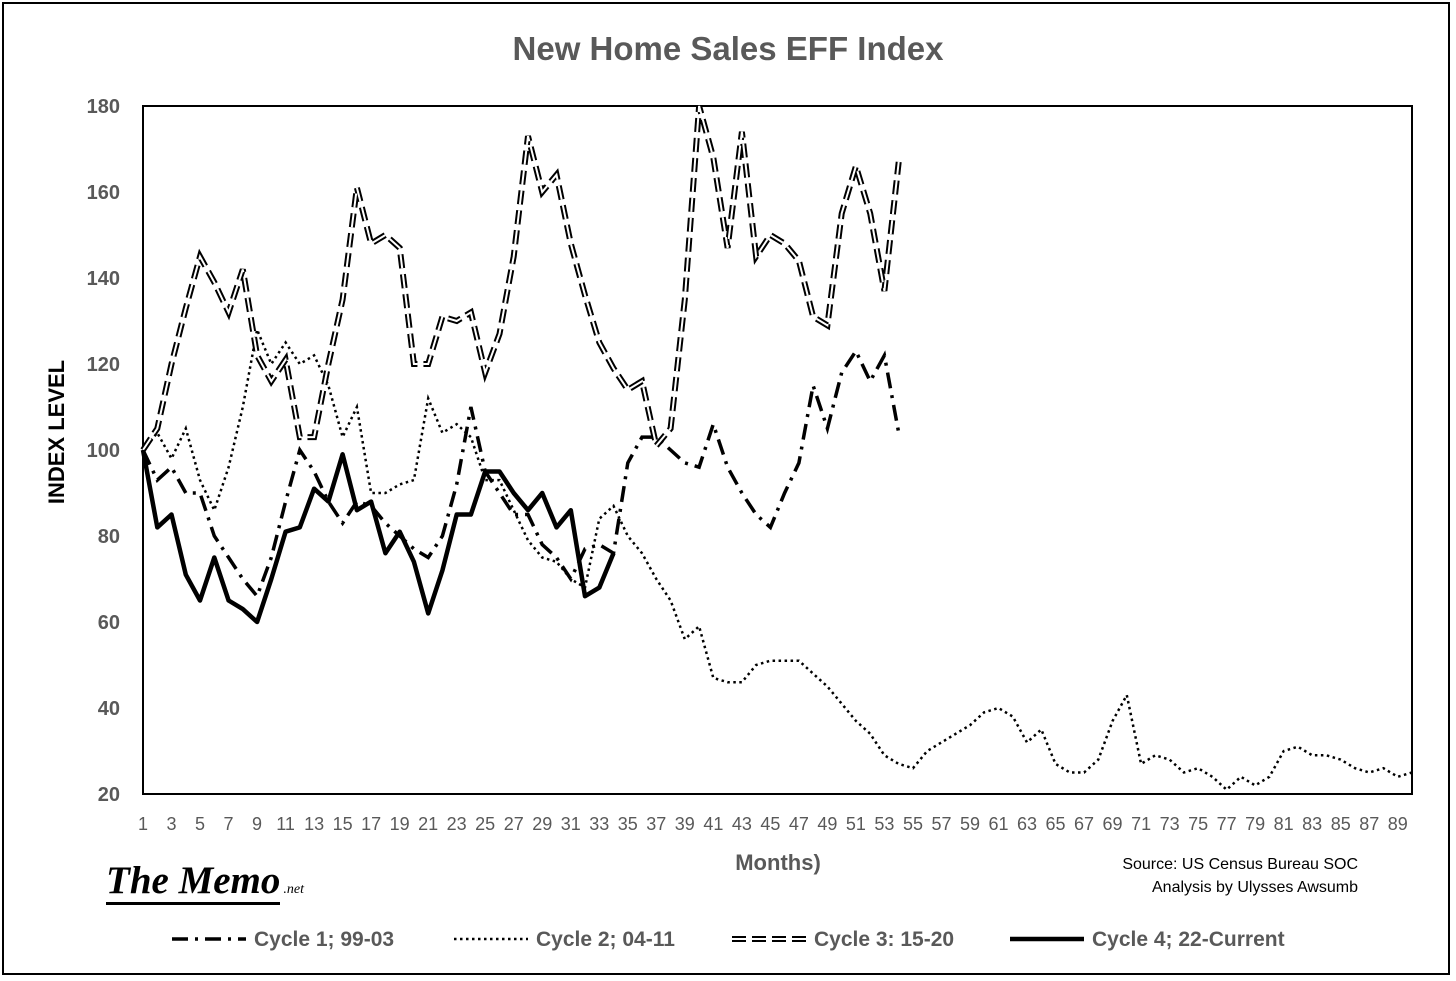  I want to click on x-tick-label: 55, so click(913, 824).